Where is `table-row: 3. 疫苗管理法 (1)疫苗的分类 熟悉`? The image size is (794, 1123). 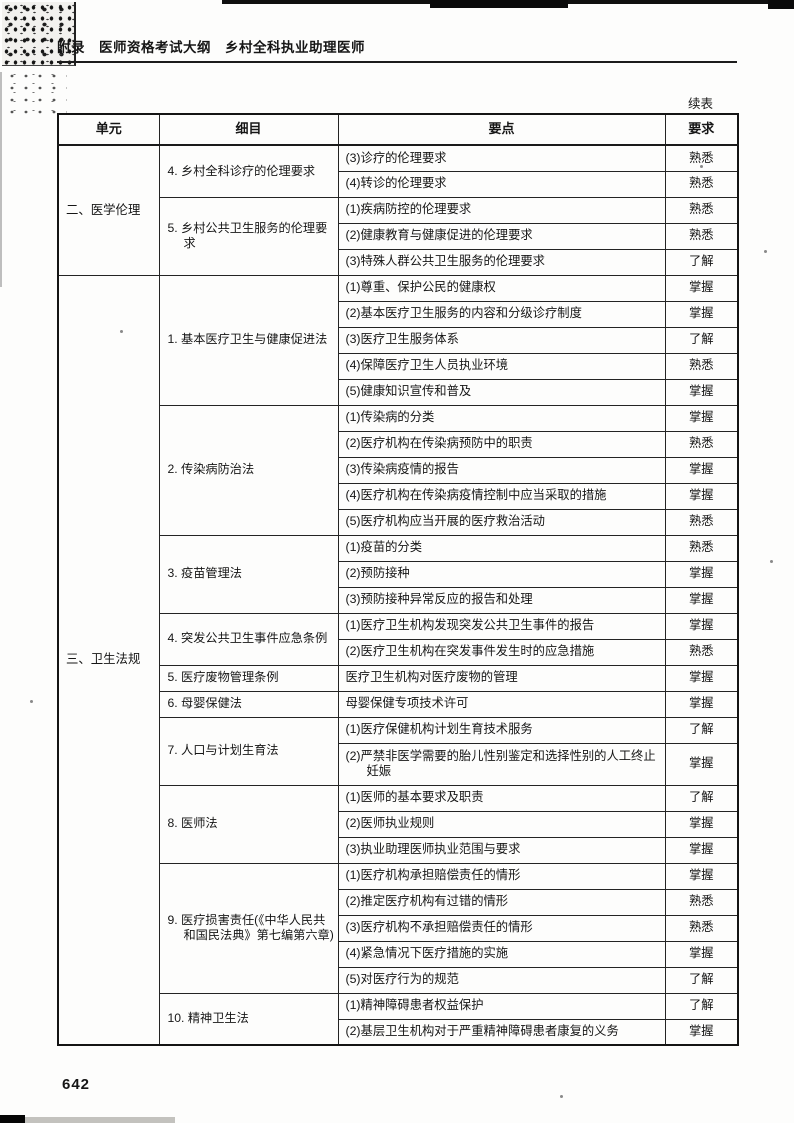
table-row: 3. 疫苗管理法 (1)疫苗的分类 熟悉 is located at coordinates (398, 574).